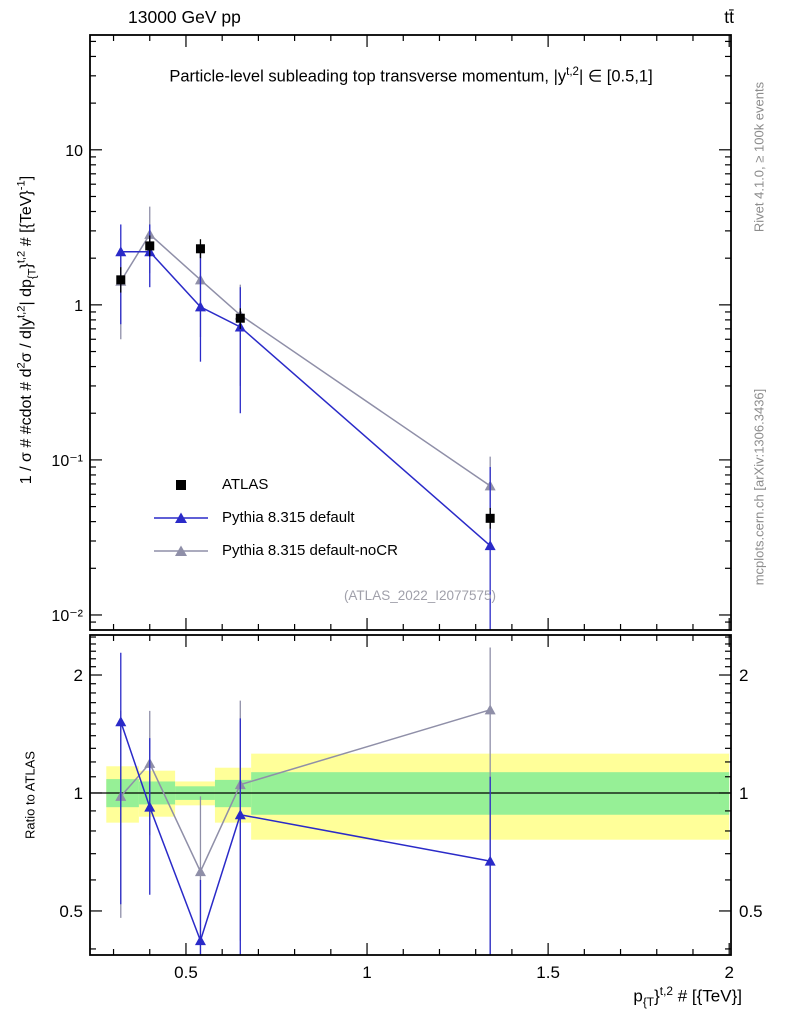 This screenshot has height=1024, width=786. I want to click on ratio-y-axis-label: Ratio to ATLAS, so click(30, 795).